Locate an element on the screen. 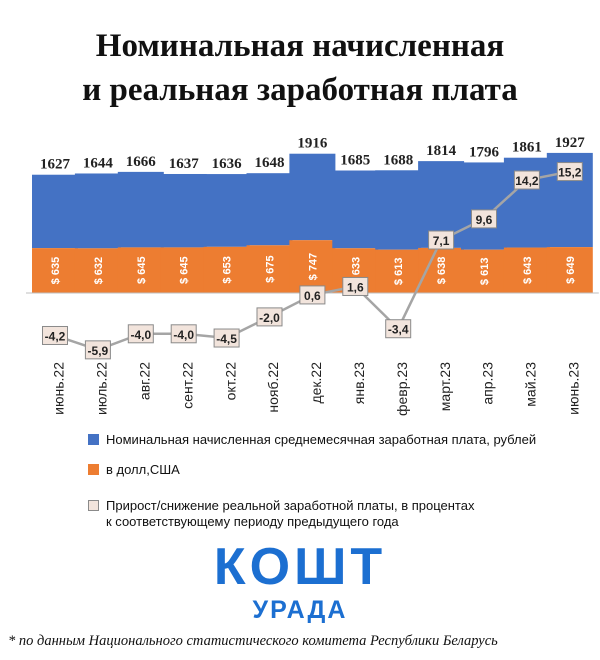 Image resolution: width=600 pixels, height=660 pixels. data-label-nominal: 1648 is located at coordinates (270, 163).